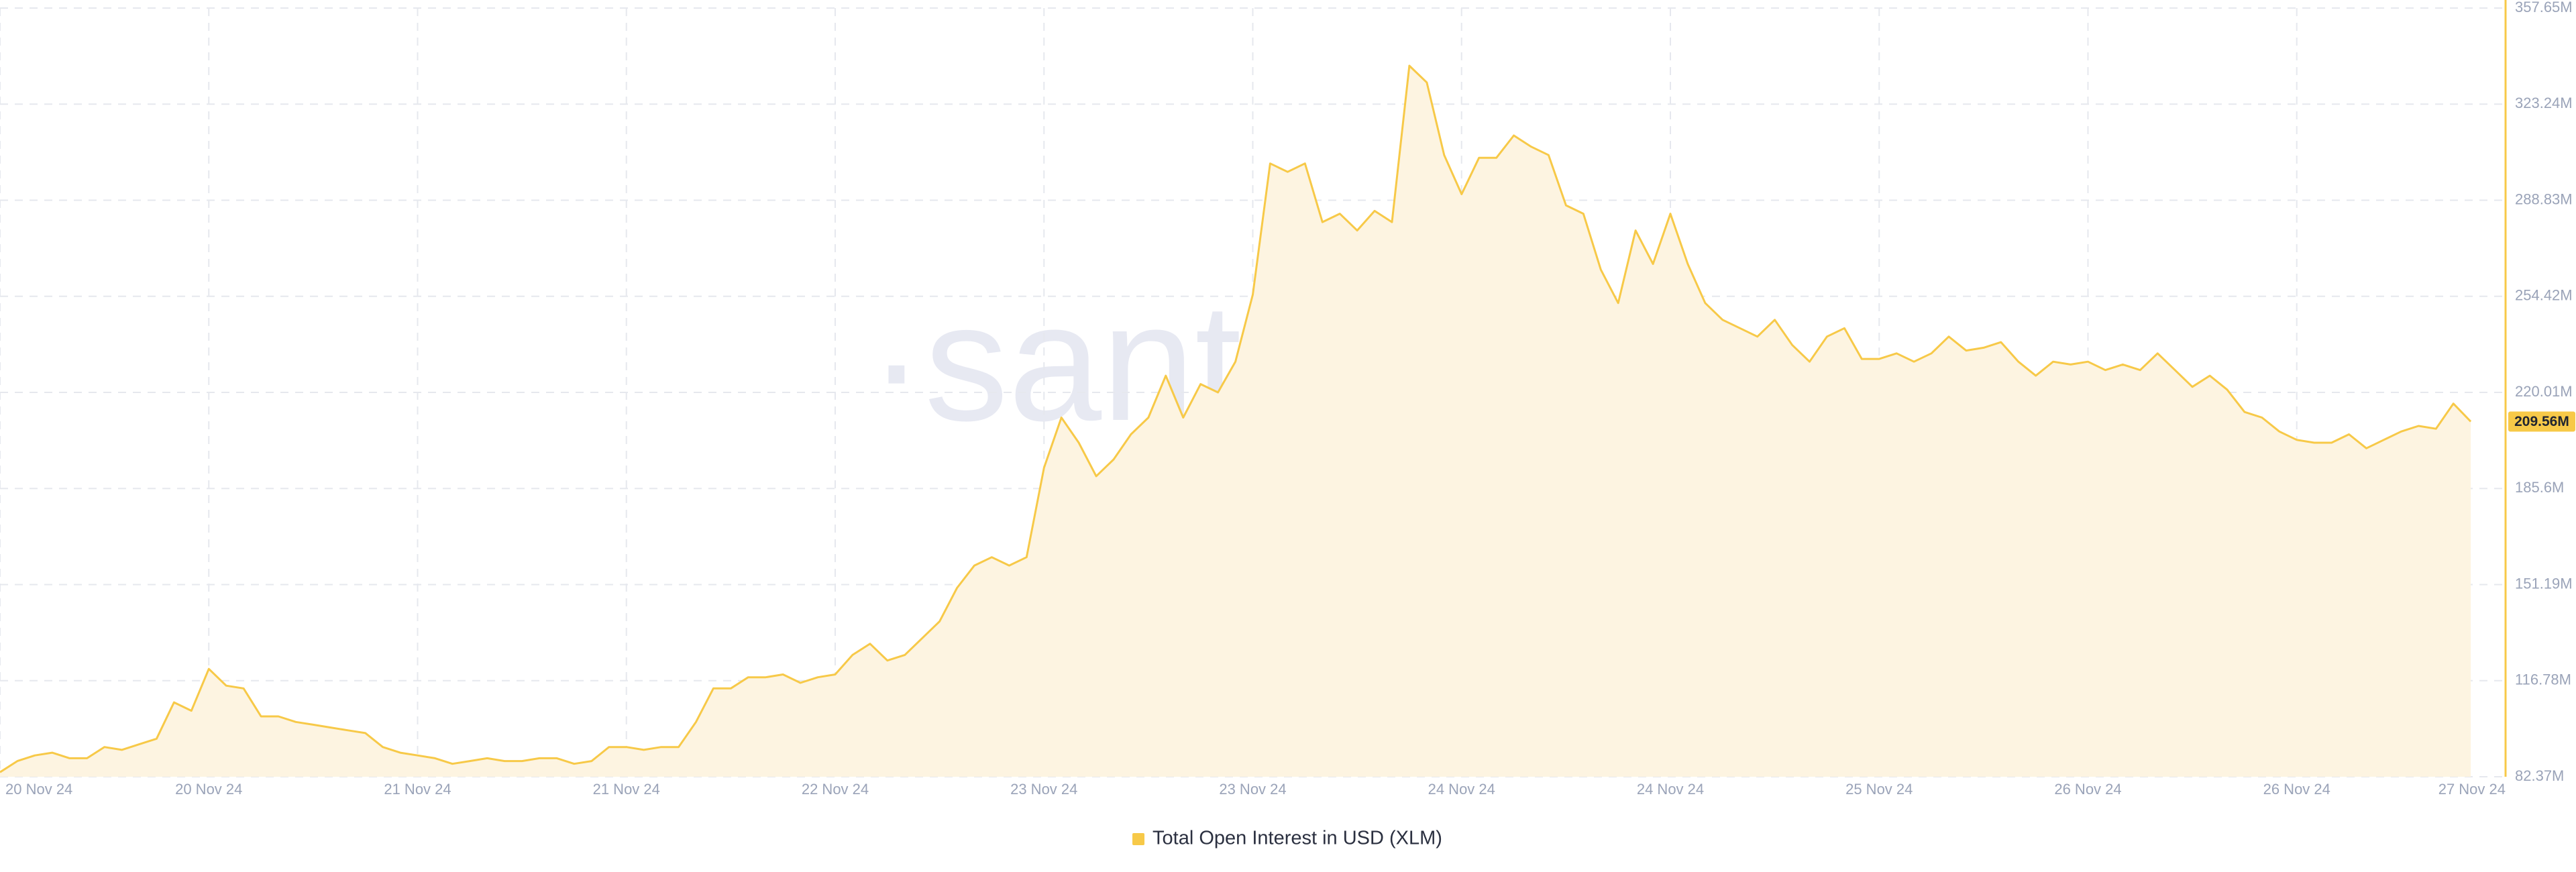  I want to click on legend: Total Open Interest in USD (XLM), so click(1287, 839).